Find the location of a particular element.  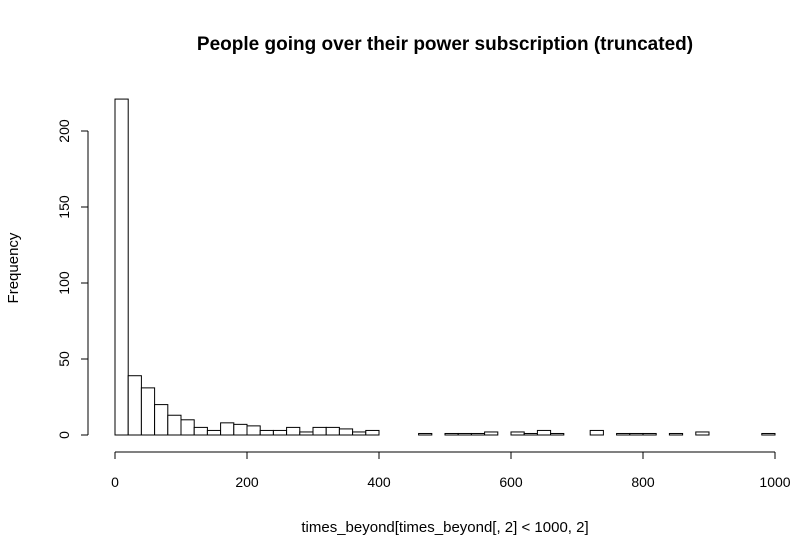

x-axis: 0 200 400 600 800 1000 is located at coordinates (451, 470).